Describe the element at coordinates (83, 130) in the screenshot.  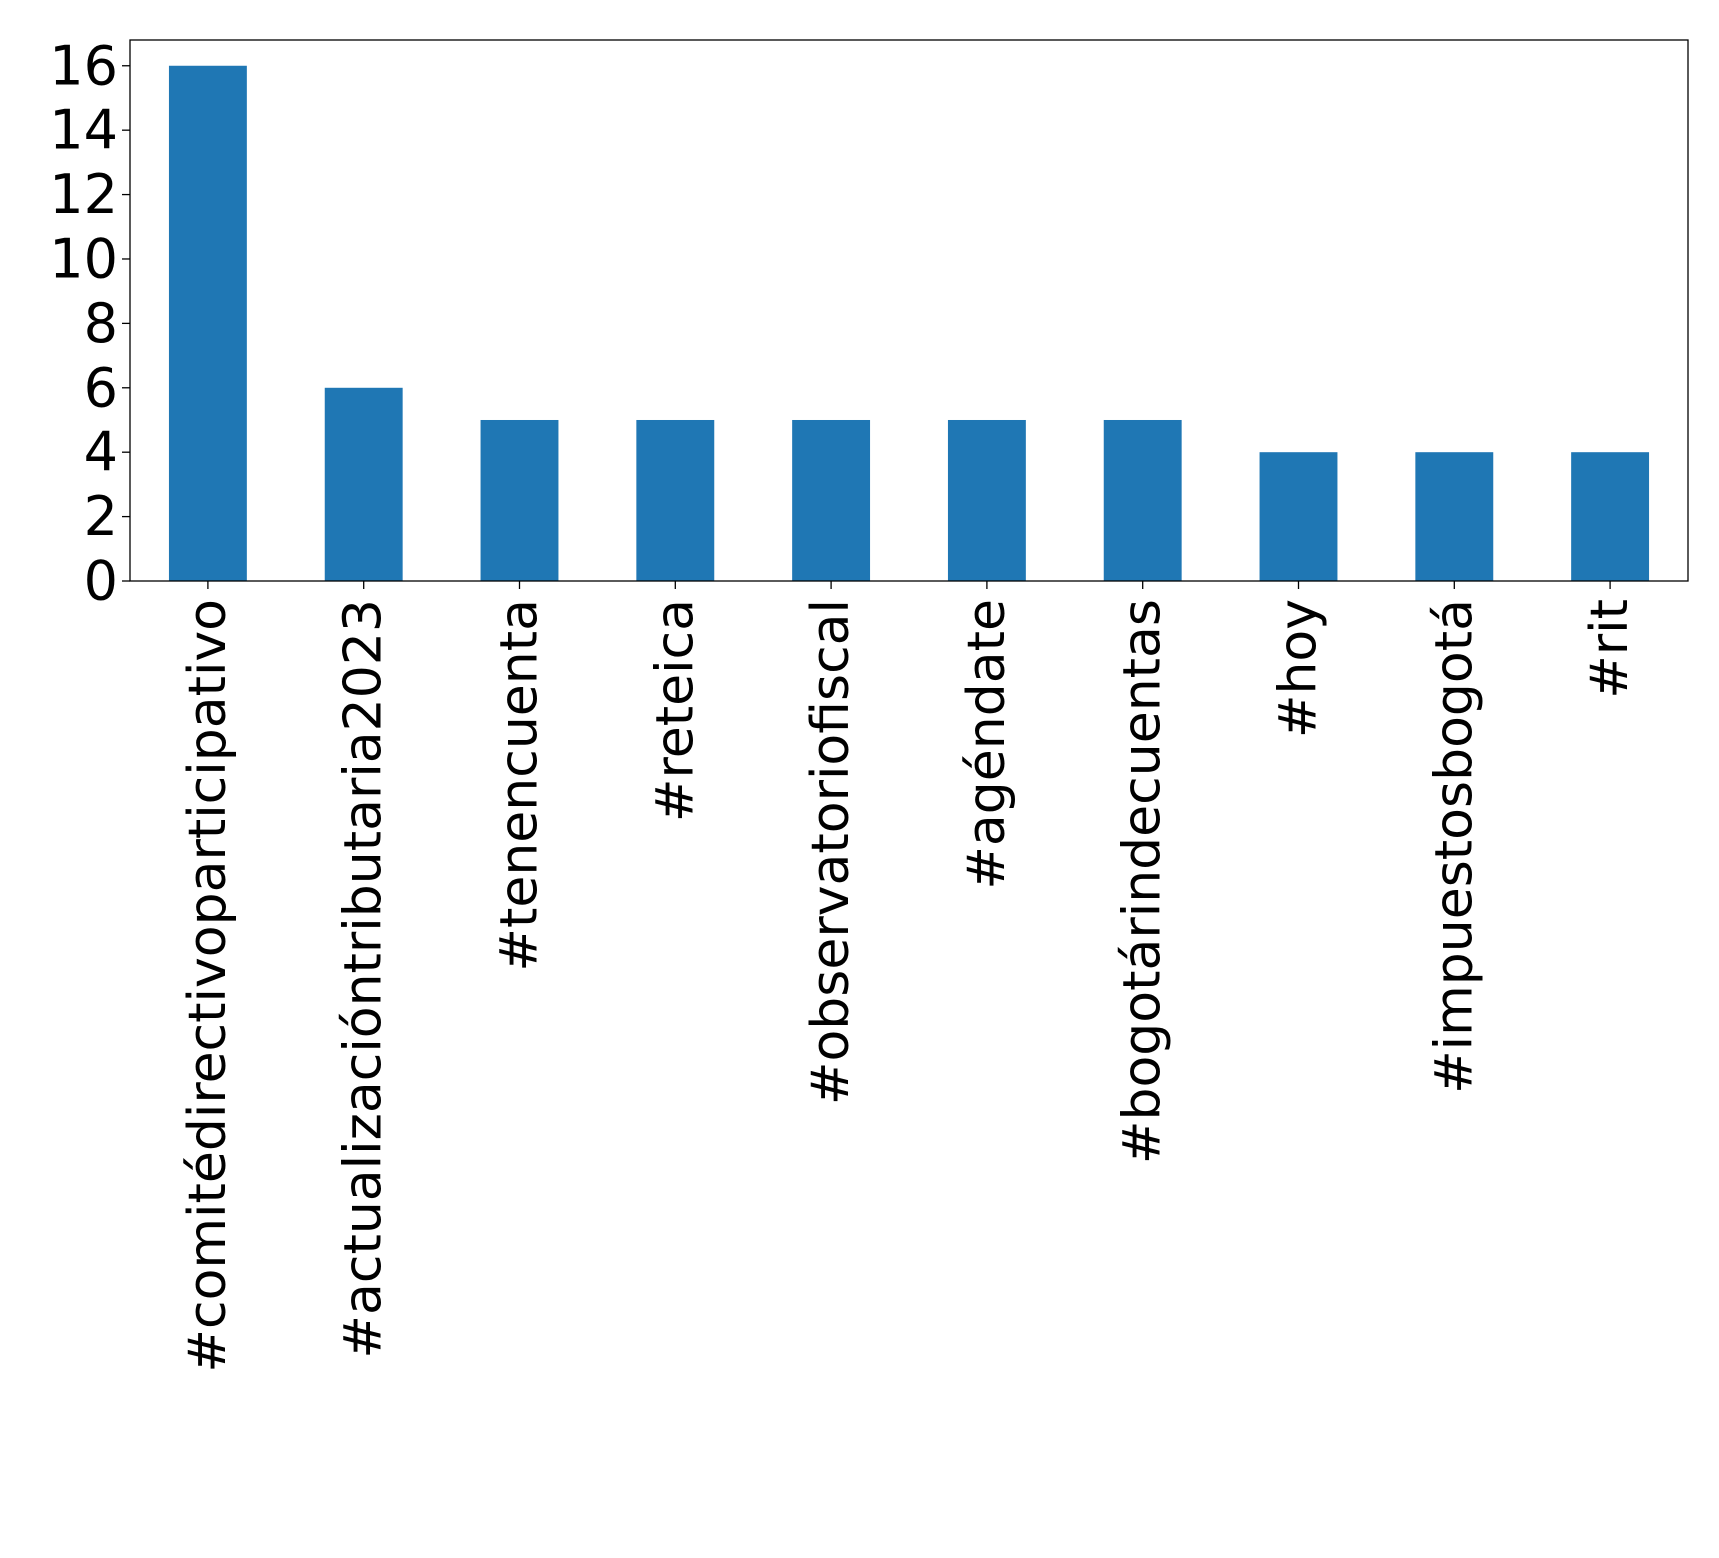
I see `y-tick-label: 14` at that location.